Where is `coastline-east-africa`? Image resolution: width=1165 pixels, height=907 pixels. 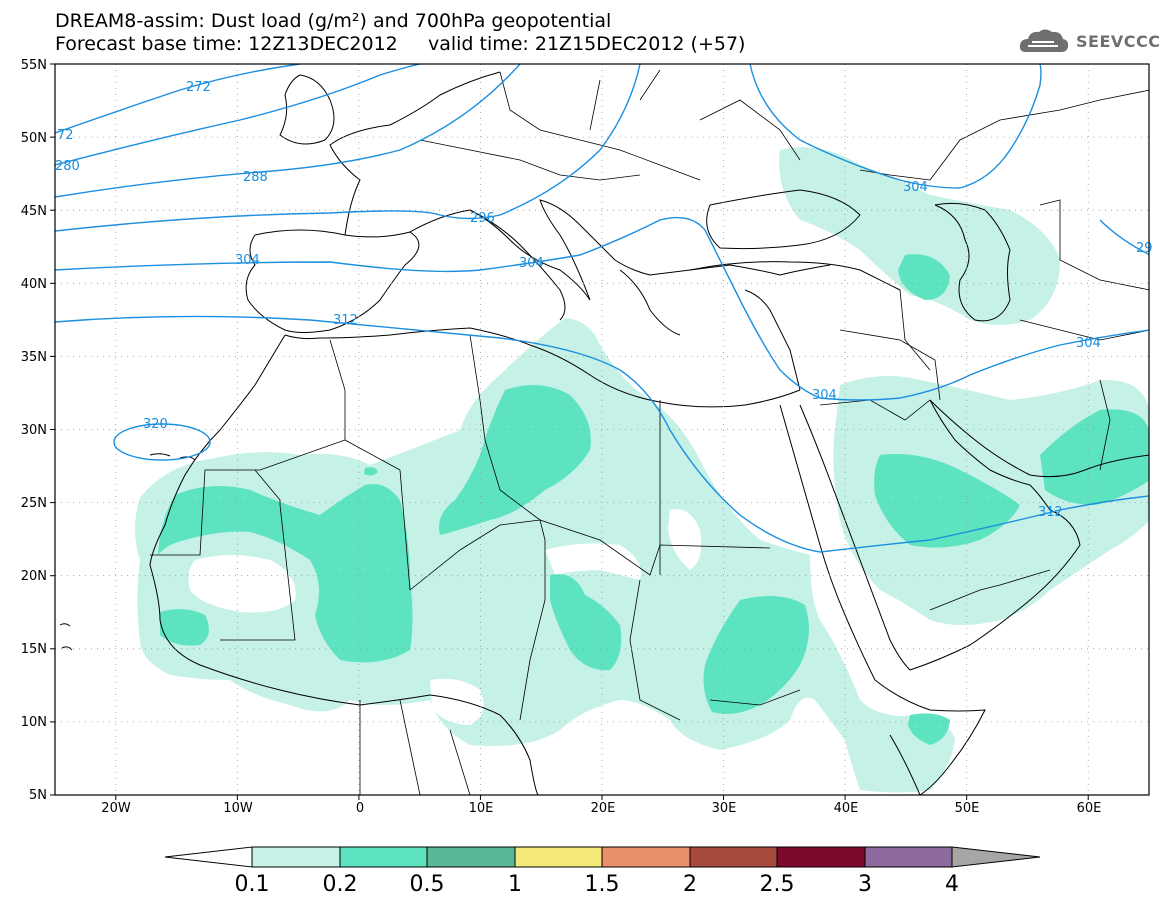 coastline-east-africa is located at coordinates (905, 764).